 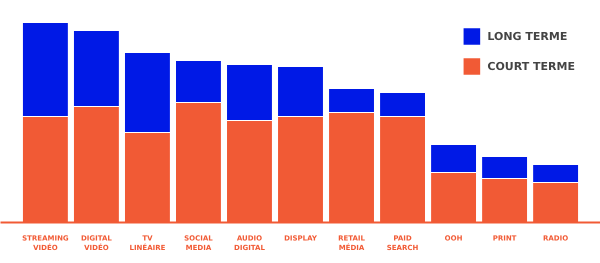 I want to click on legend-label: COURT TERME, so click(x=531, y=66).